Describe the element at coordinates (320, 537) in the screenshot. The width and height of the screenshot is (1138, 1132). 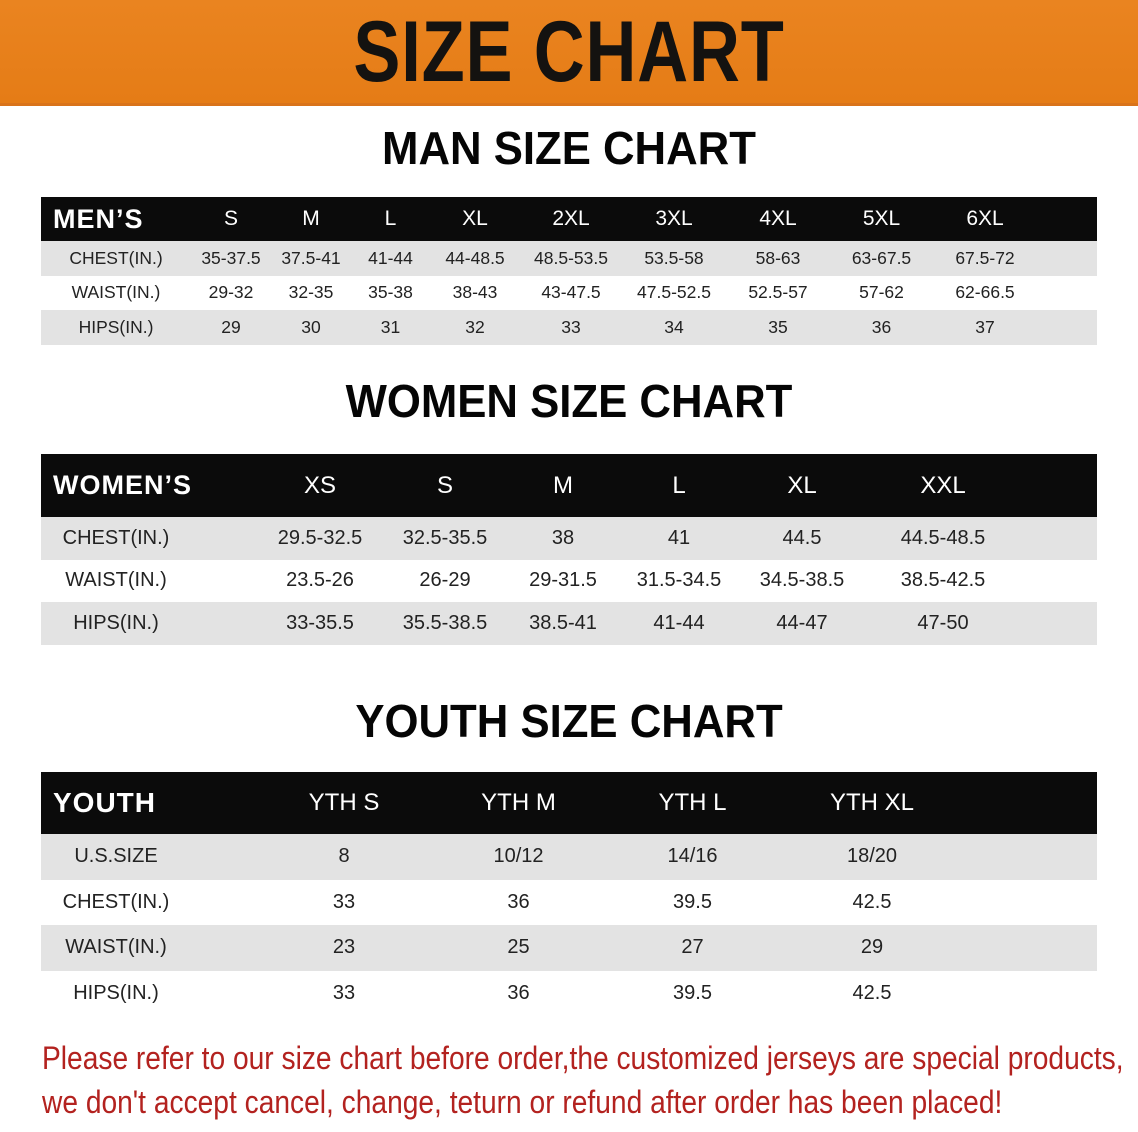
I see `size-value-cell: 29.5-32.5` at that location.